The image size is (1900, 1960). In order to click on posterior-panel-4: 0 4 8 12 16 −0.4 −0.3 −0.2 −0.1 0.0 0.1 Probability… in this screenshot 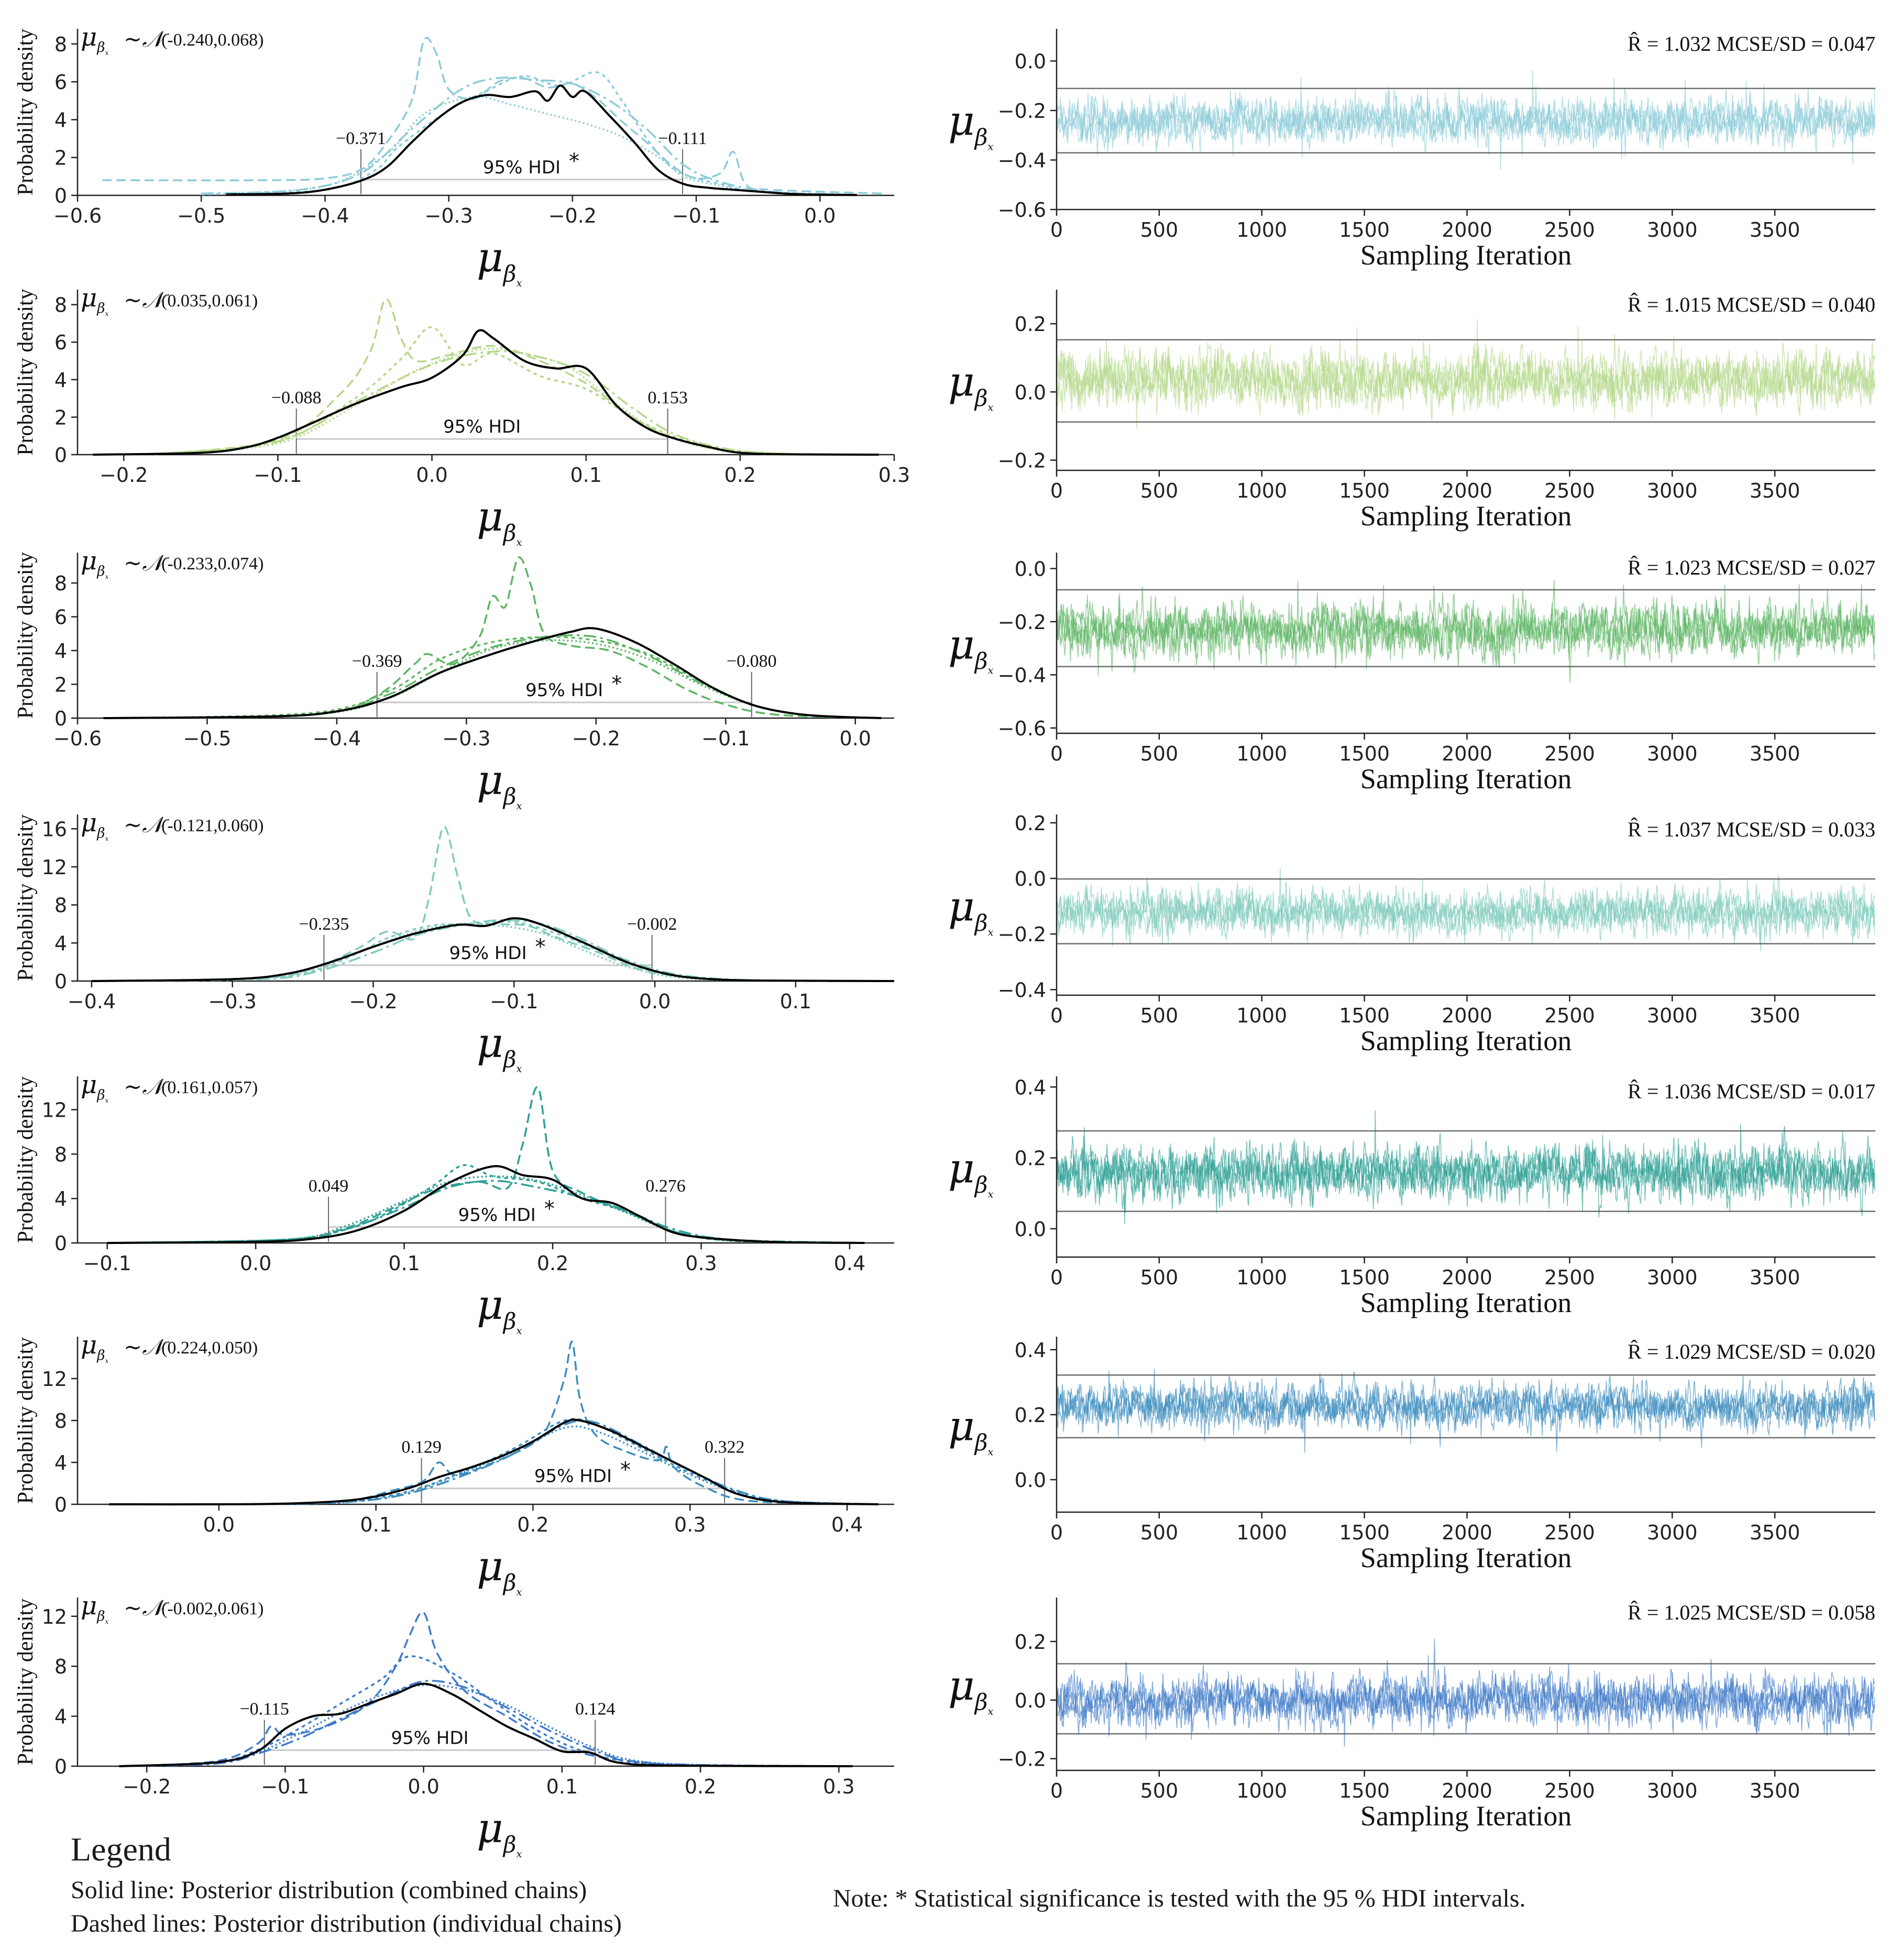, I will do `click(454, 941)`.